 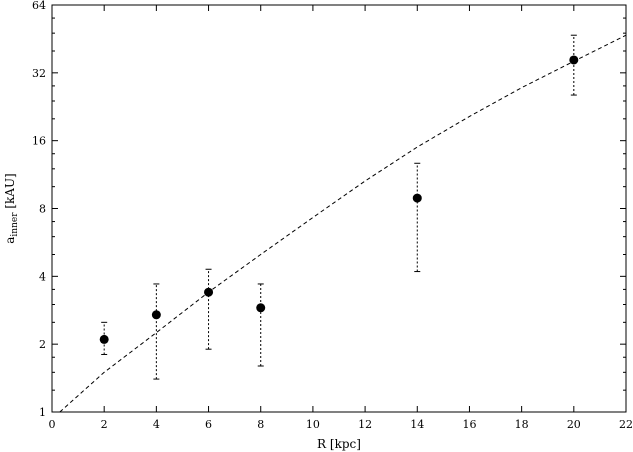 I want to click on x-tick-label: 0, so click(x=52, y=424).